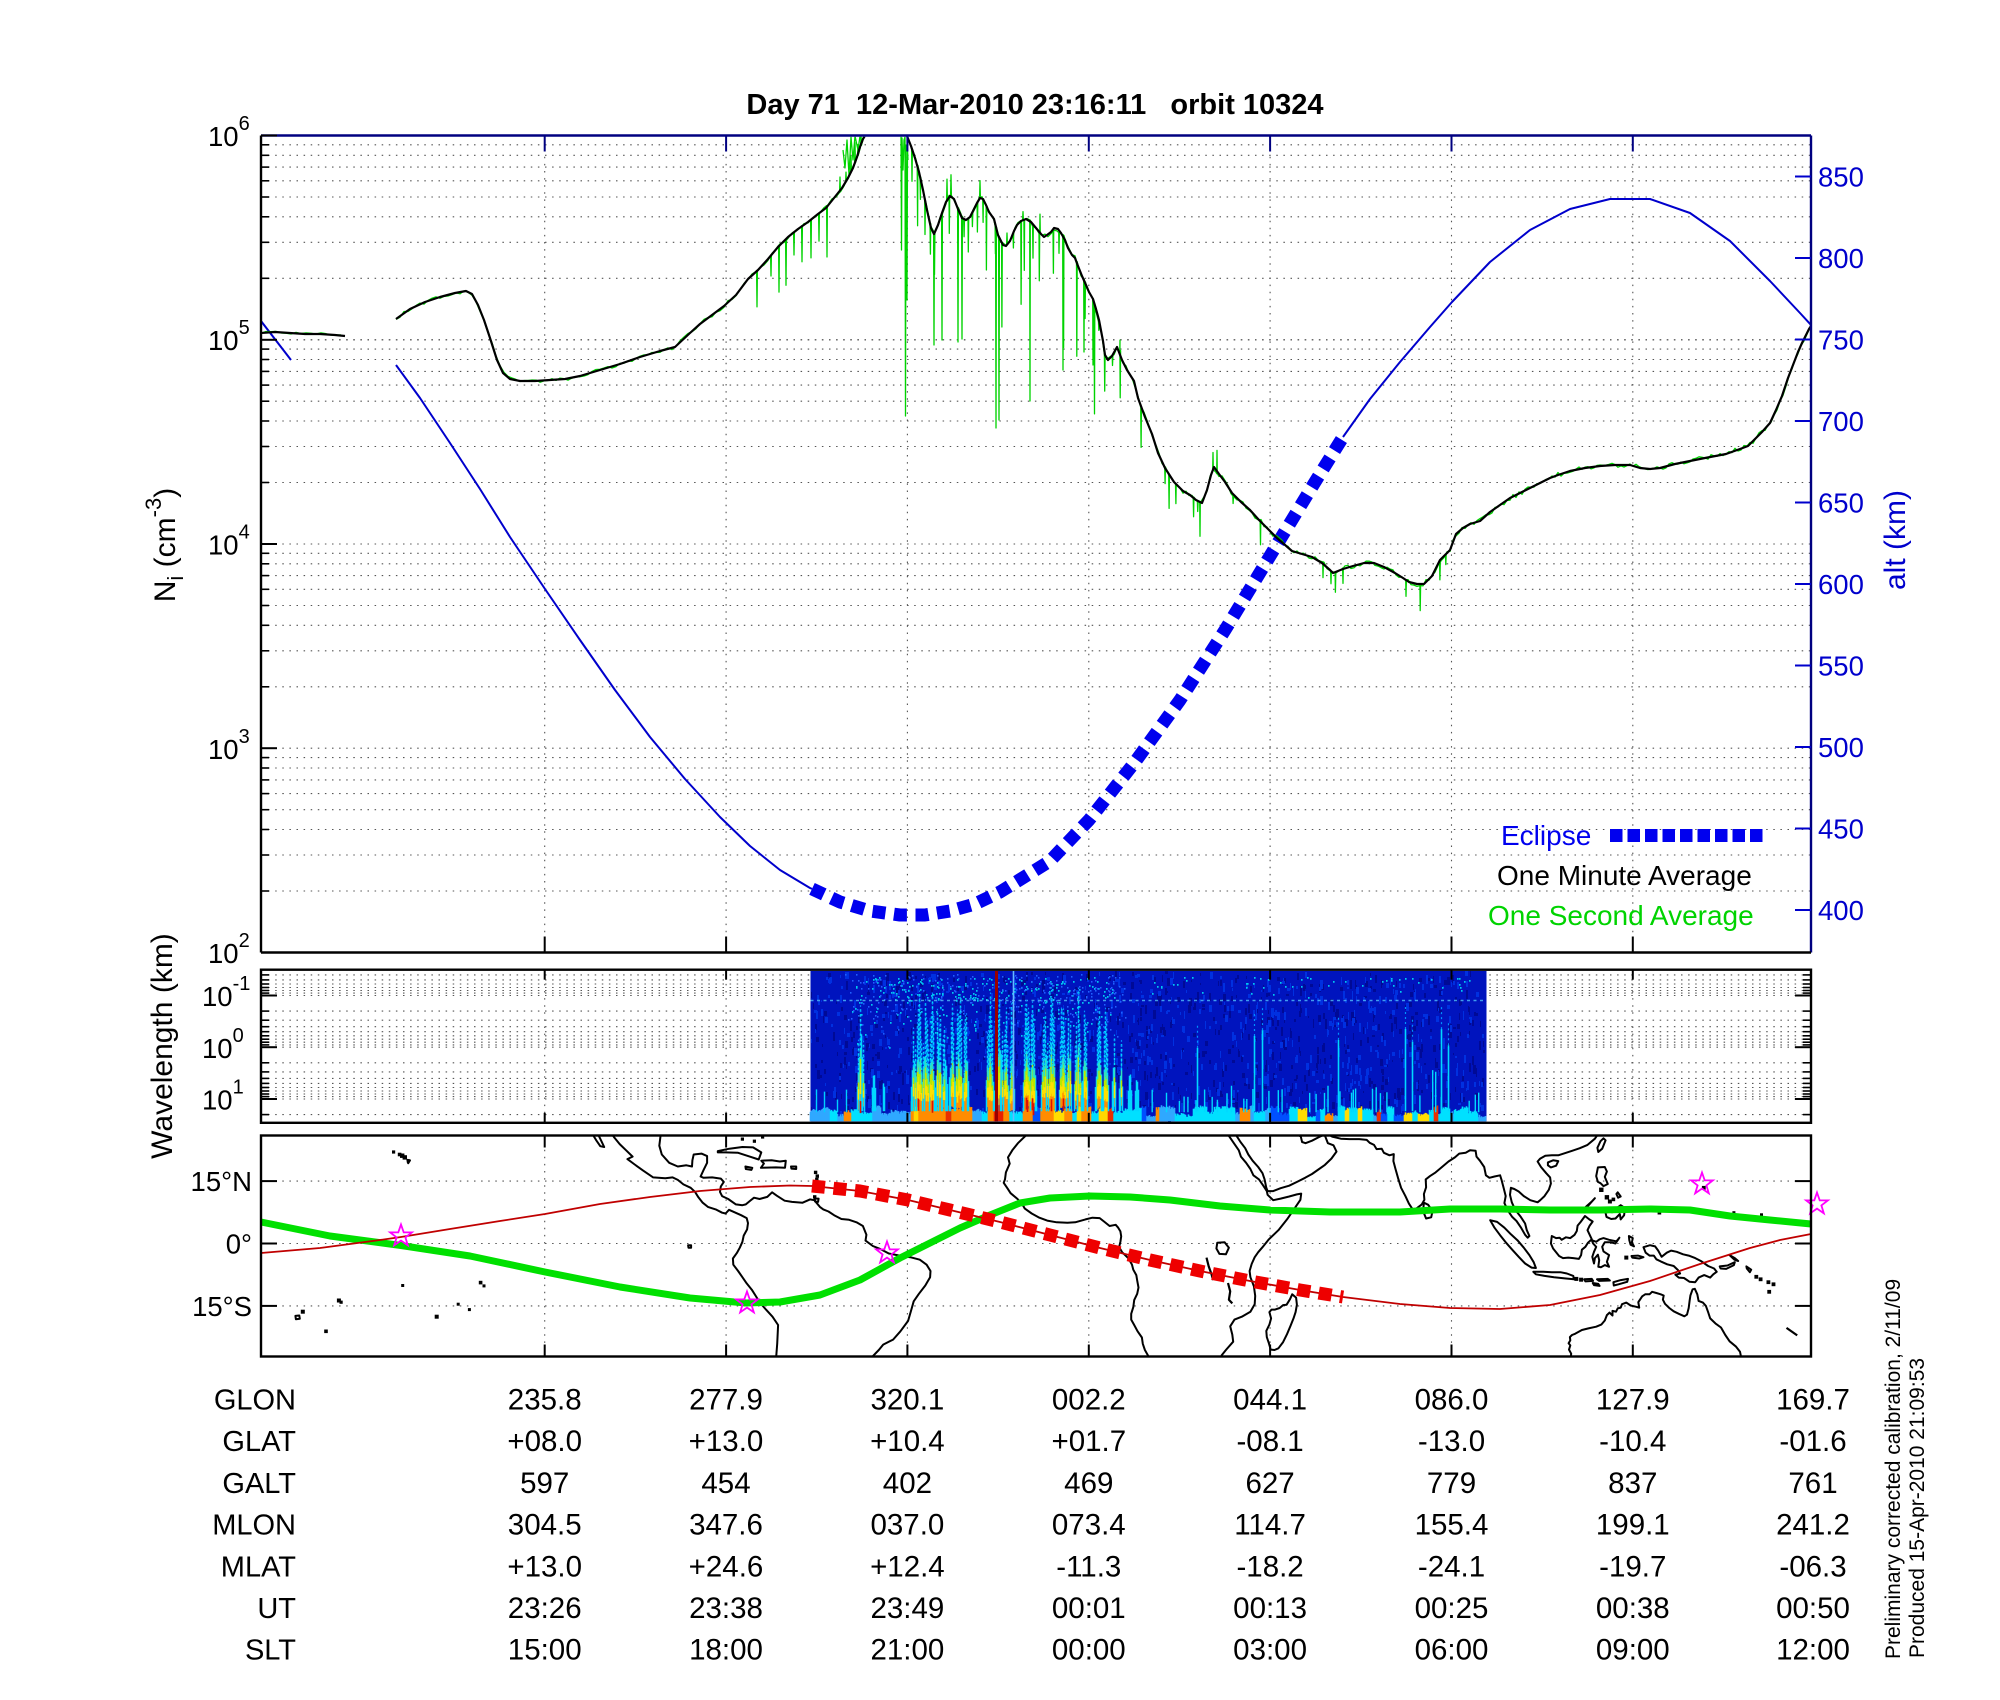 This screenshot has height=1700, width=2000. I want to click on svg-text: 06:00, so click(1452, 1650).